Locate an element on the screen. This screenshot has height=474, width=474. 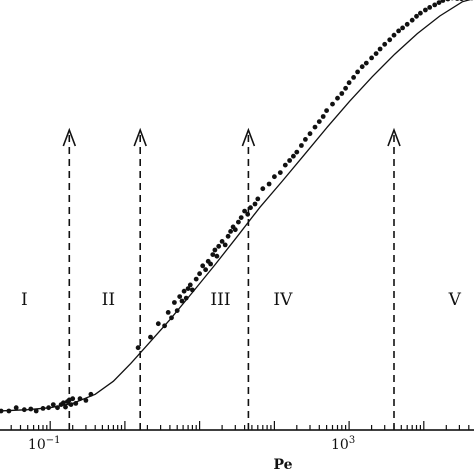
x-axis-tick-labels: 10⁻¹ 10³ is located at coordinates (191, 444).